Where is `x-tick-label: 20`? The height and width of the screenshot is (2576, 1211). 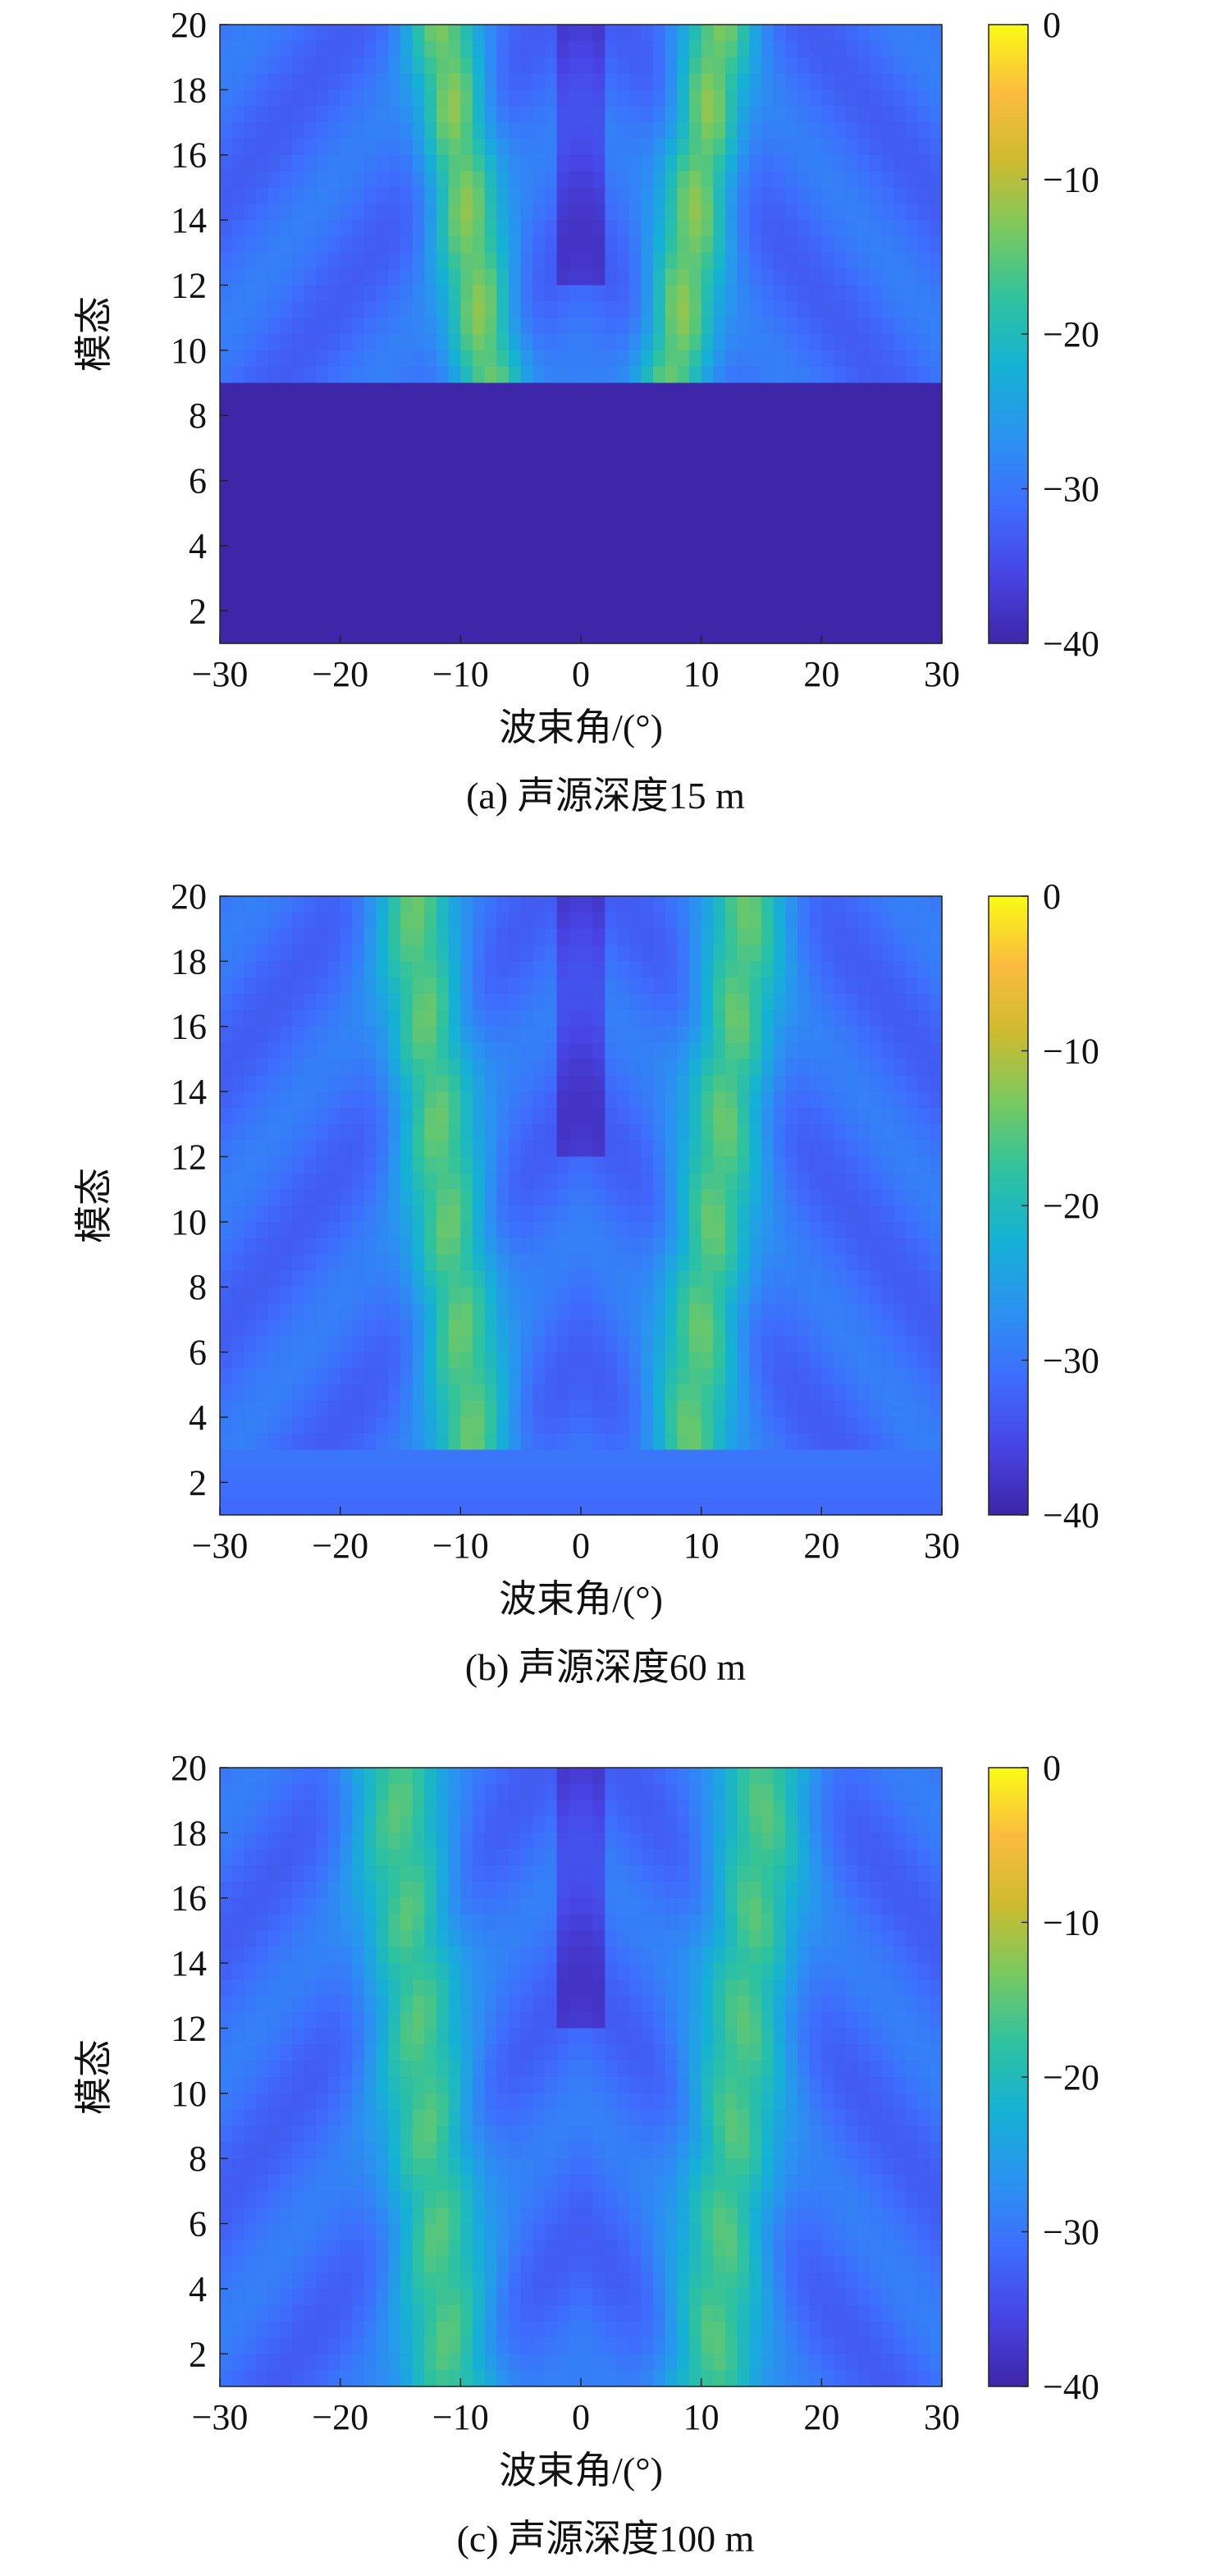 x-tick-label: 20 is located at coordinates (821, 674).